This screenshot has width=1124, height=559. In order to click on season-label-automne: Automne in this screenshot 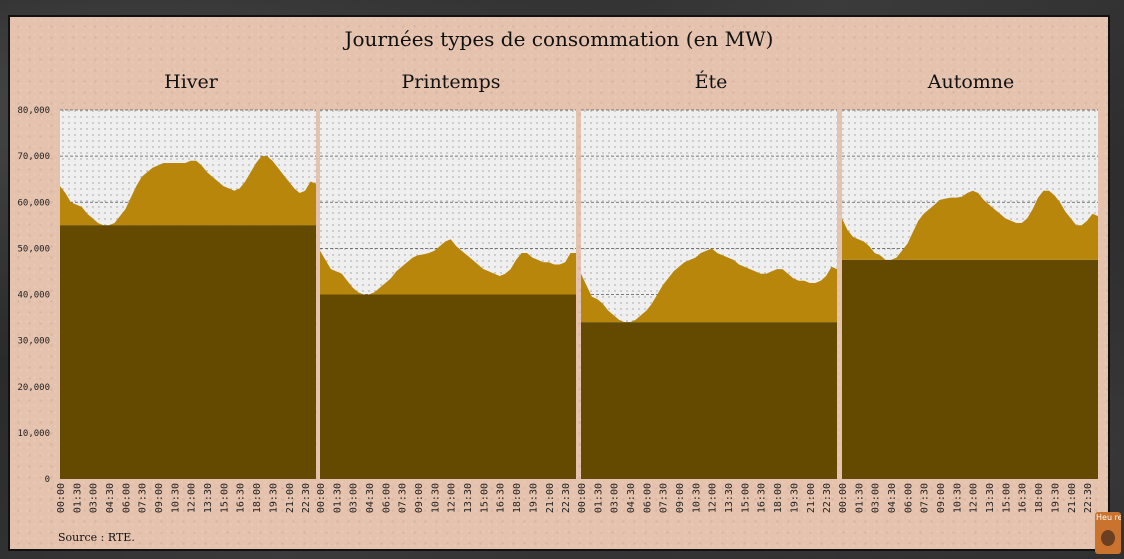, I will do `click(971, 82)`.